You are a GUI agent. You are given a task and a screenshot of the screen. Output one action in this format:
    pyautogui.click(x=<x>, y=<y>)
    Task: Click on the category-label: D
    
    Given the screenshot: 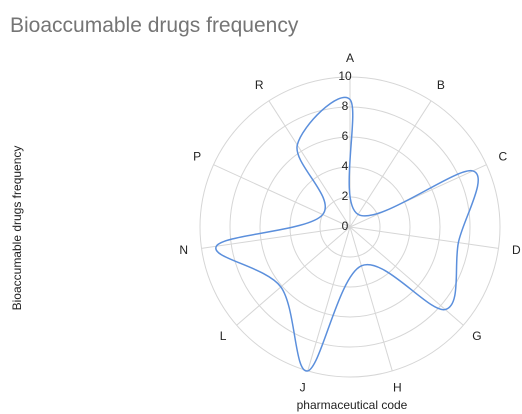 What is the action you would take?
    pyautogui.click(x=516, y=250)
    